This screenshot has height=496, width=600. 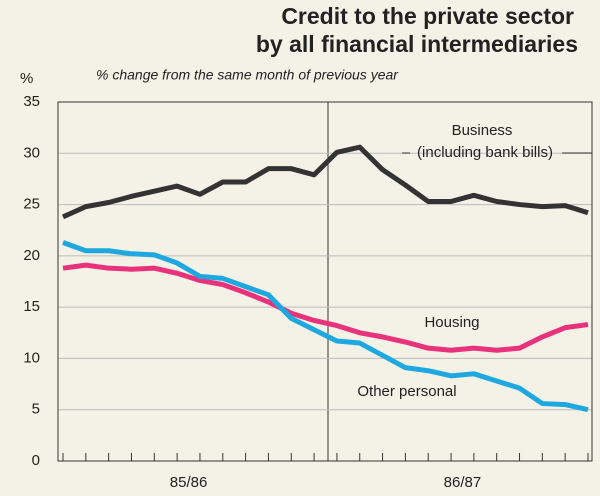 What do you see at coordinates (36, 460) in the screenshot?
I see `y-tick-label: 0` at bounding box center [36, 460].